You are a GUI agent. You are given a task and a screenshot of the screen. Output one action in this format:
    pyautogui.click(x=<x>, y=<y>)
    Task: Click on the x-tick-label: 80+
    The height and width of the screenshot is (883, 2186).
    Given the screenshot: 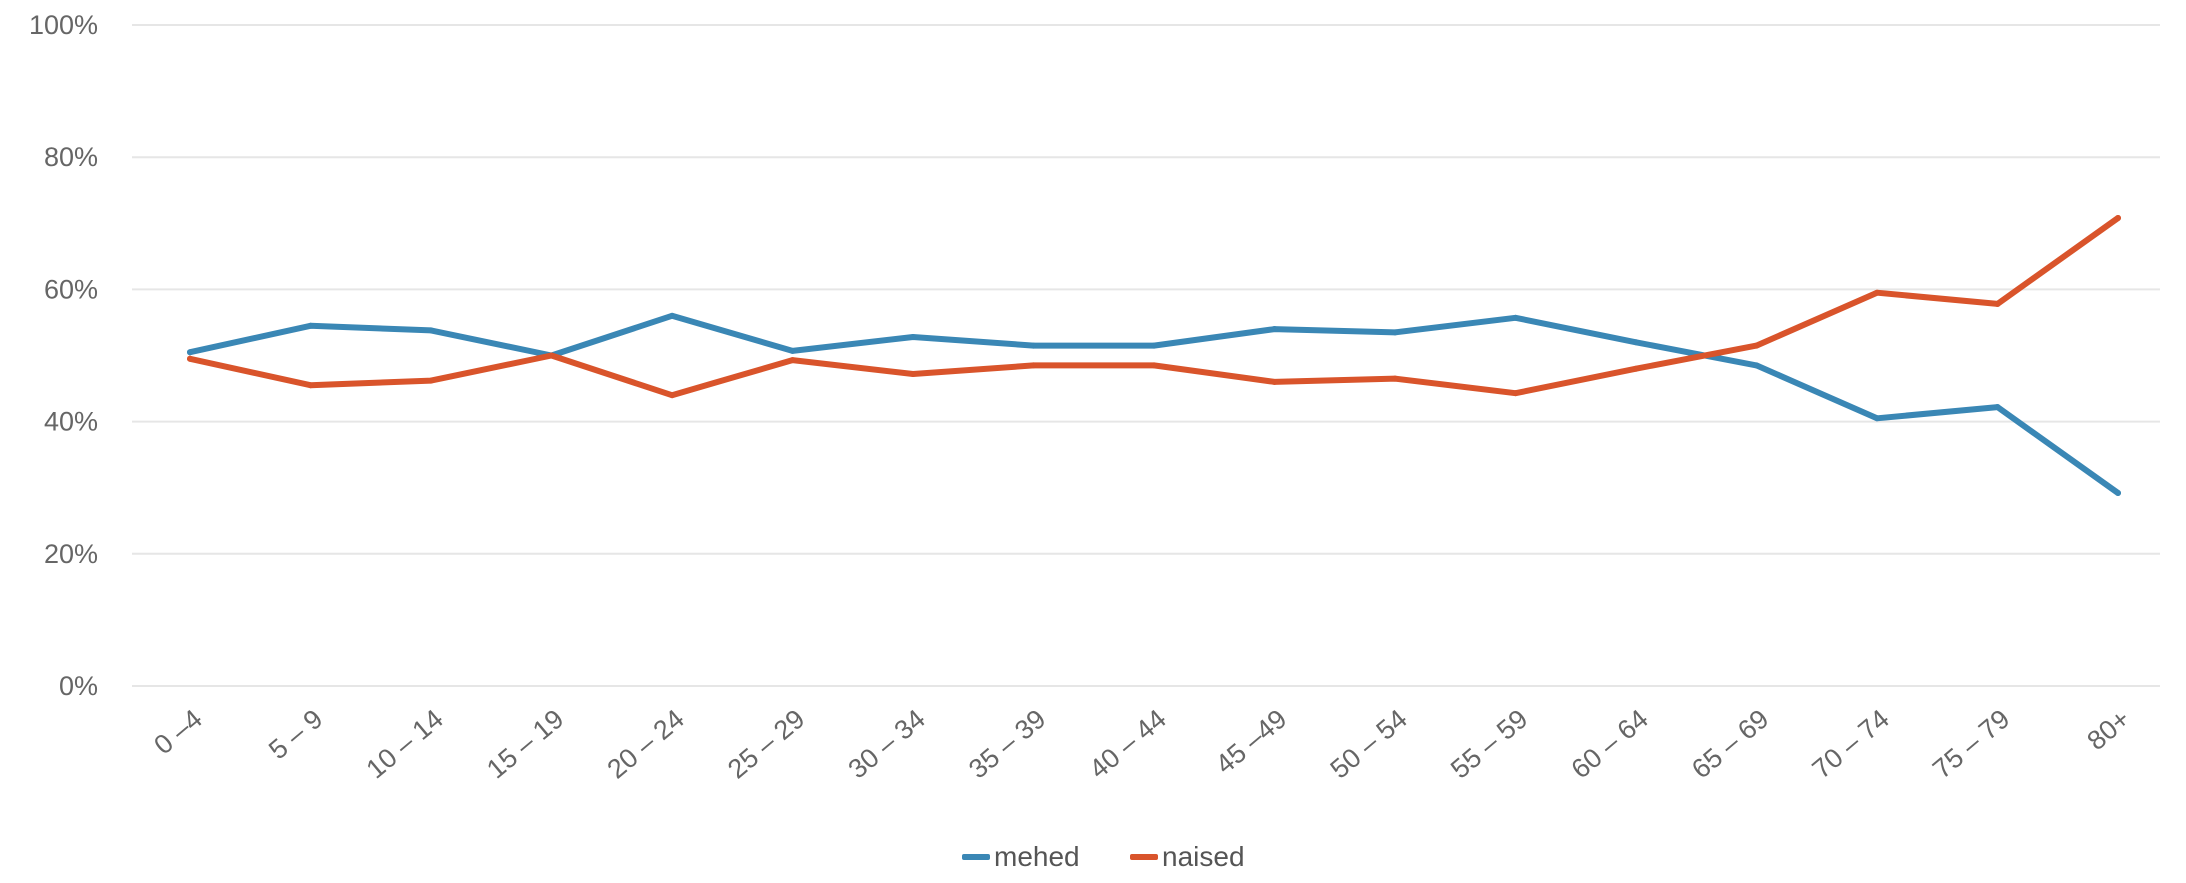 What is the action you would take?
    pyautogui.click(x=2108, y=730)
    